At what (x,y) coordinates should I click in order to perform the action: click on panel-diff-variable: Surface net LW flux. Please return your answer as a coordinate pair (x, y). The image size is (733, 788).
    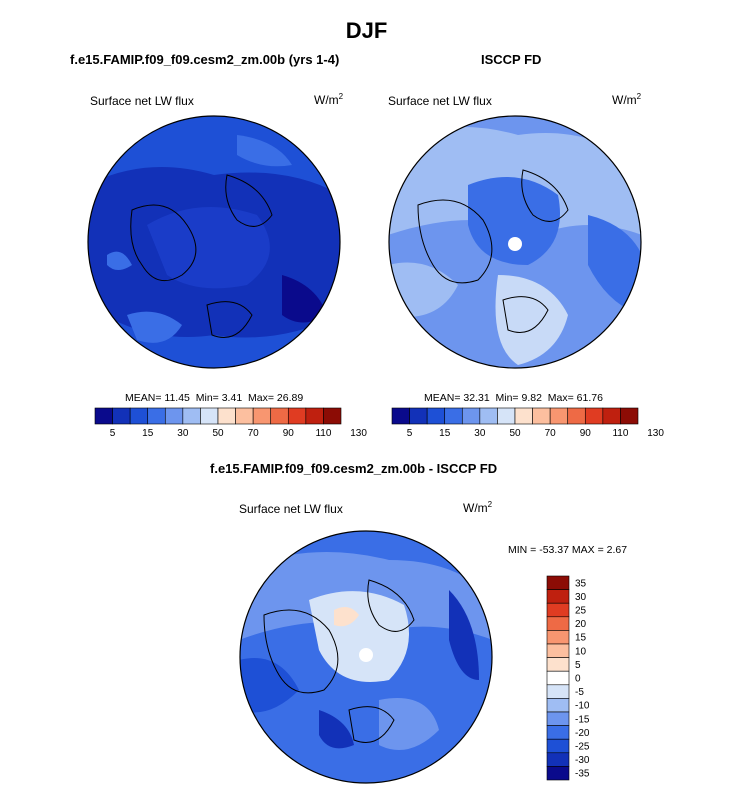
    Looking at the image, I should click on (291, 509).